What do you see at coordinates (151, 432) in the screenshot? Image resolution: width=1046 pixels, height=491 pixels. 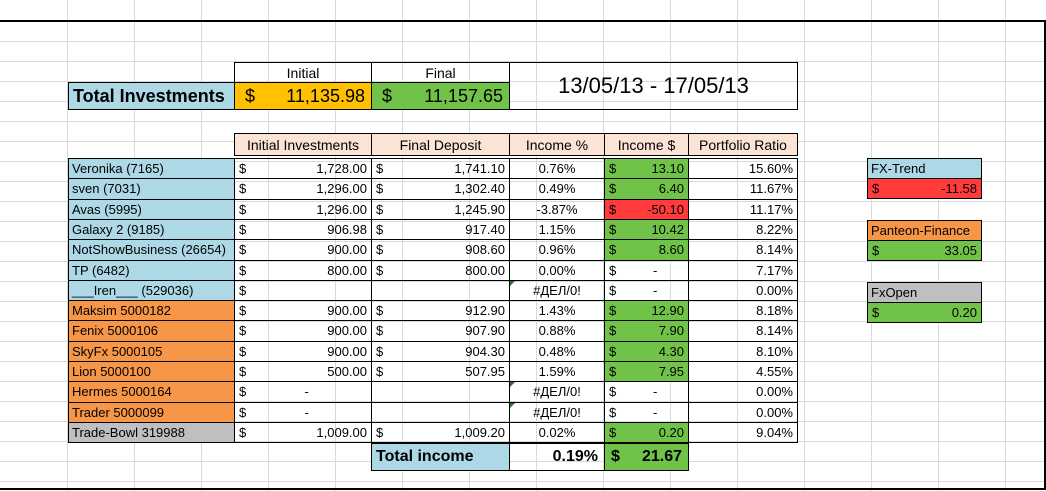 I see `cell-name: Trade-Bowl 319988` at bounding box center [151, 432].